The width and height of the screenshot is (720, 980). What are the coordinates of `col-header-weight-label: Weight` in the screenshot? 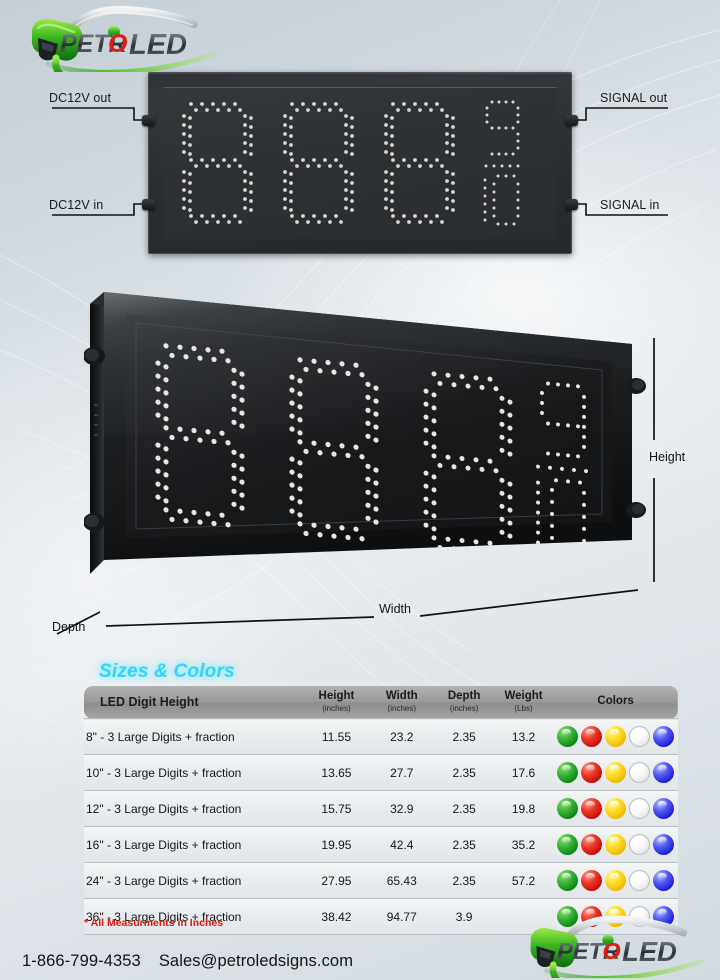 It's located at (523, 696).